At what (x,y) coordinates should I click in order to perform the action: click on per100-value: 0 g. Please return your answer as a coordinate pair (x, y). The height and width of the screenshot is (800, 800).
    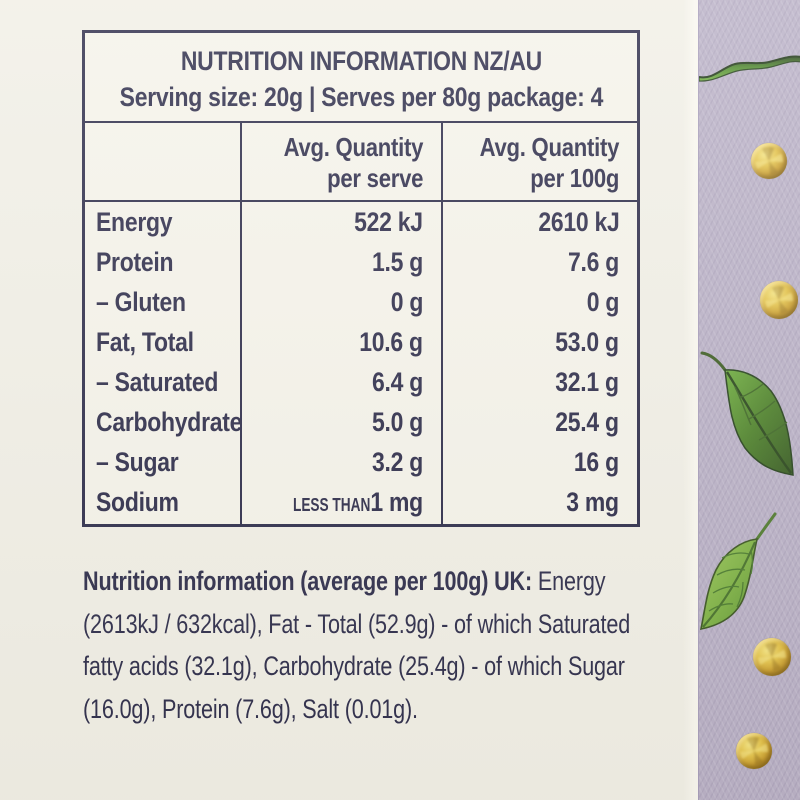
    Looking at the image, I should click on (539, 302).